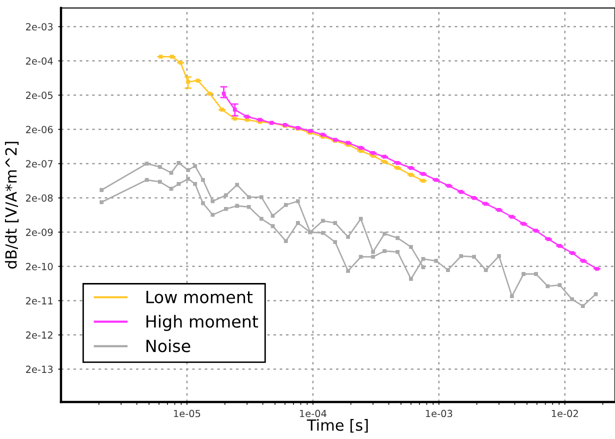 Image resolution: width=615 pixels, height=439 pixels. What do you see at coordinates (39, 130) in the screenshot?
I see `y-tick-label: 2e-06` at bounding box center [39, 130].